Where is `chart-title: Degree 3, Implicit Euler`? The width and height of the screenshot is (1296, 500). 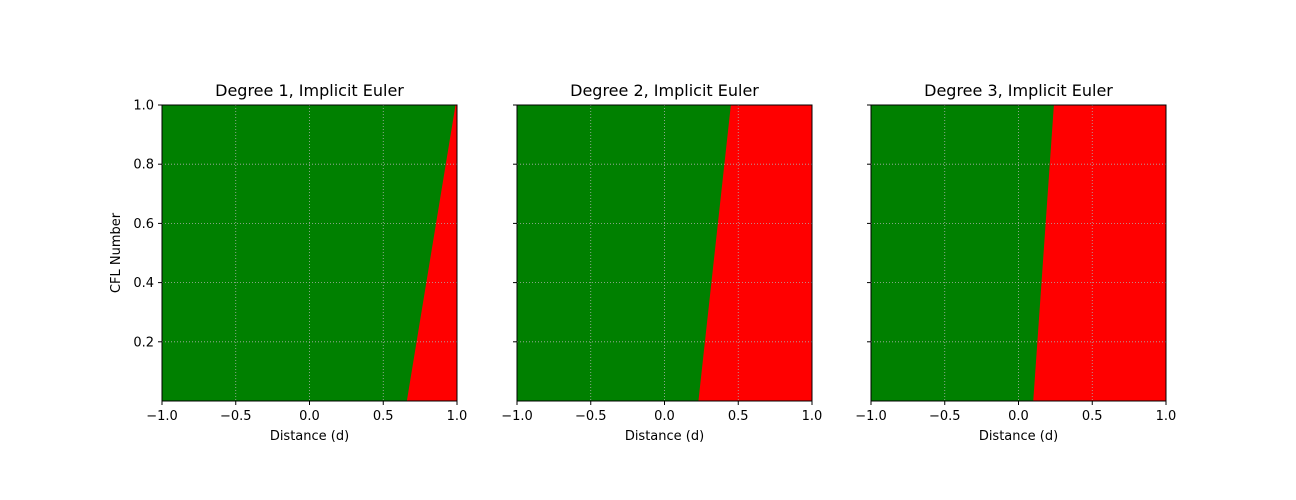 chart-title: Degree 3, Implicit Euler is located at coordinates (1018, 90).